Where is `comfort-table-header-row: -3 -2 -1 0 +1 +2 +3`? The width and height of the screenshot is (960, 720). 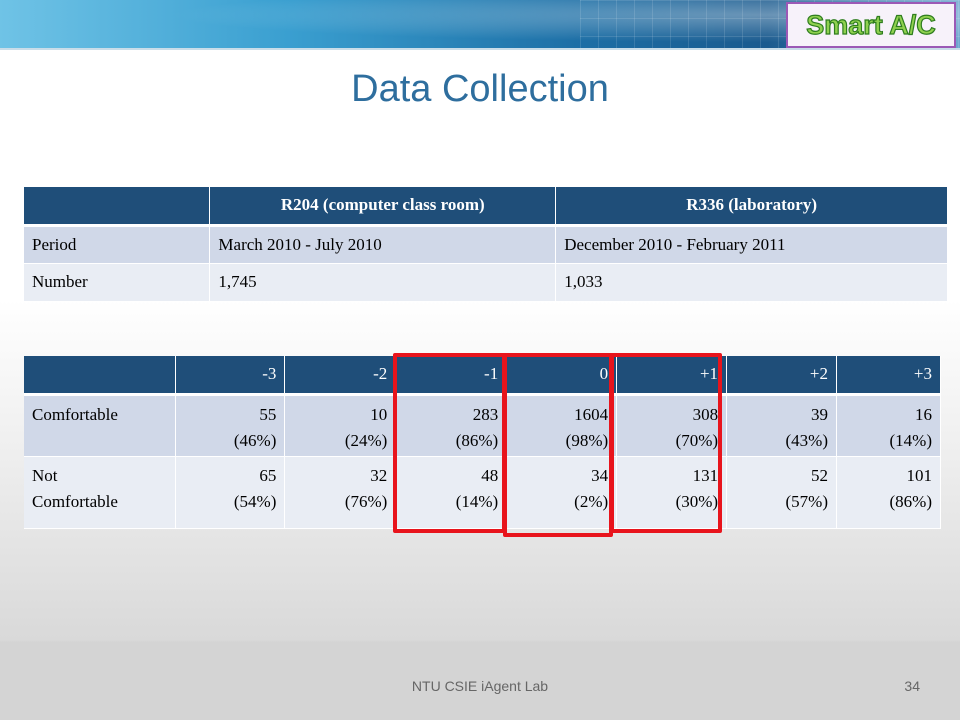 comfort-table-header-row: -3 -2 -1 0 +1 +2 +3 is located at coordinates (483, 376).